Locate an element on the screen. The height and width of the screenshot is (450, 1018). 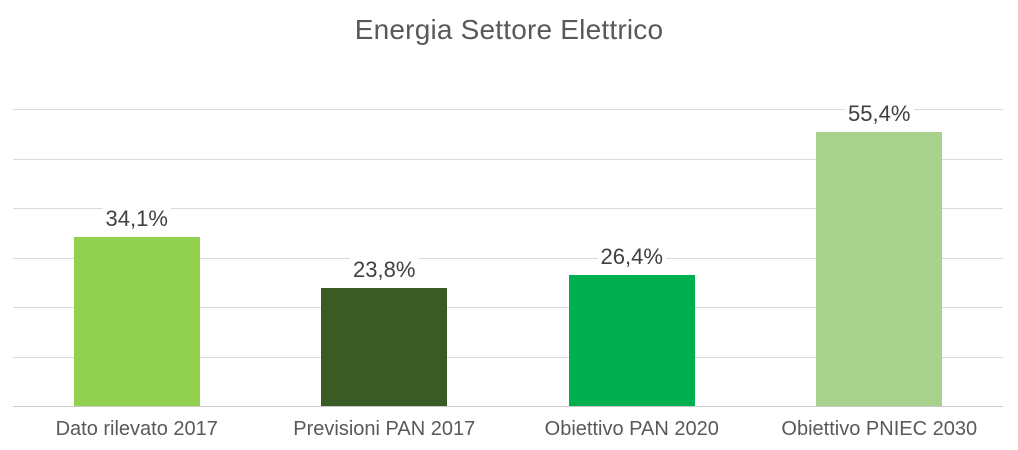
bar-value-label: 26,4% is located at coordinates (631, 257).